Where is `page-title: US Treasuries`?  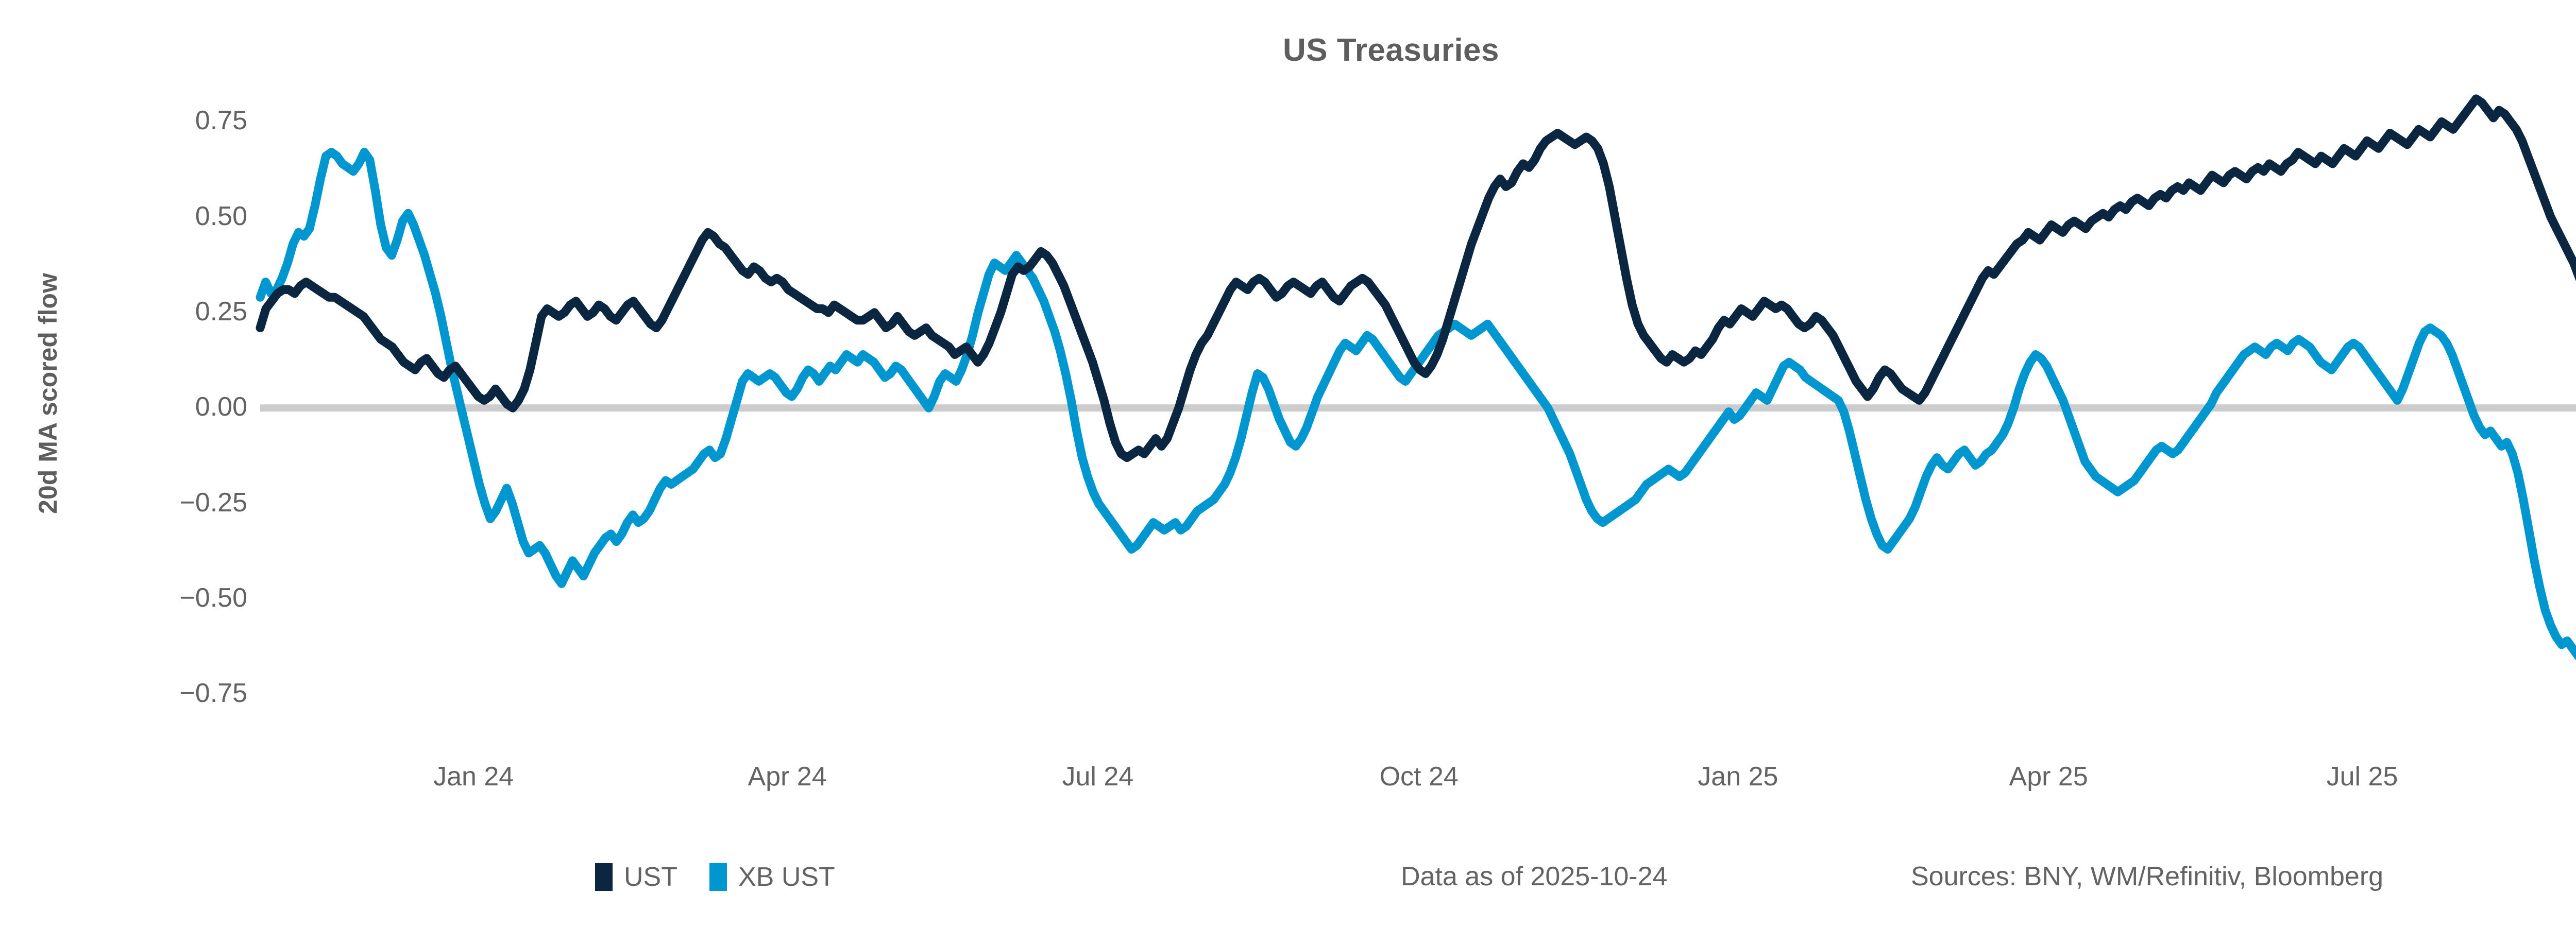 page-title: US Treasuries is located at coordinates (1391, 50).